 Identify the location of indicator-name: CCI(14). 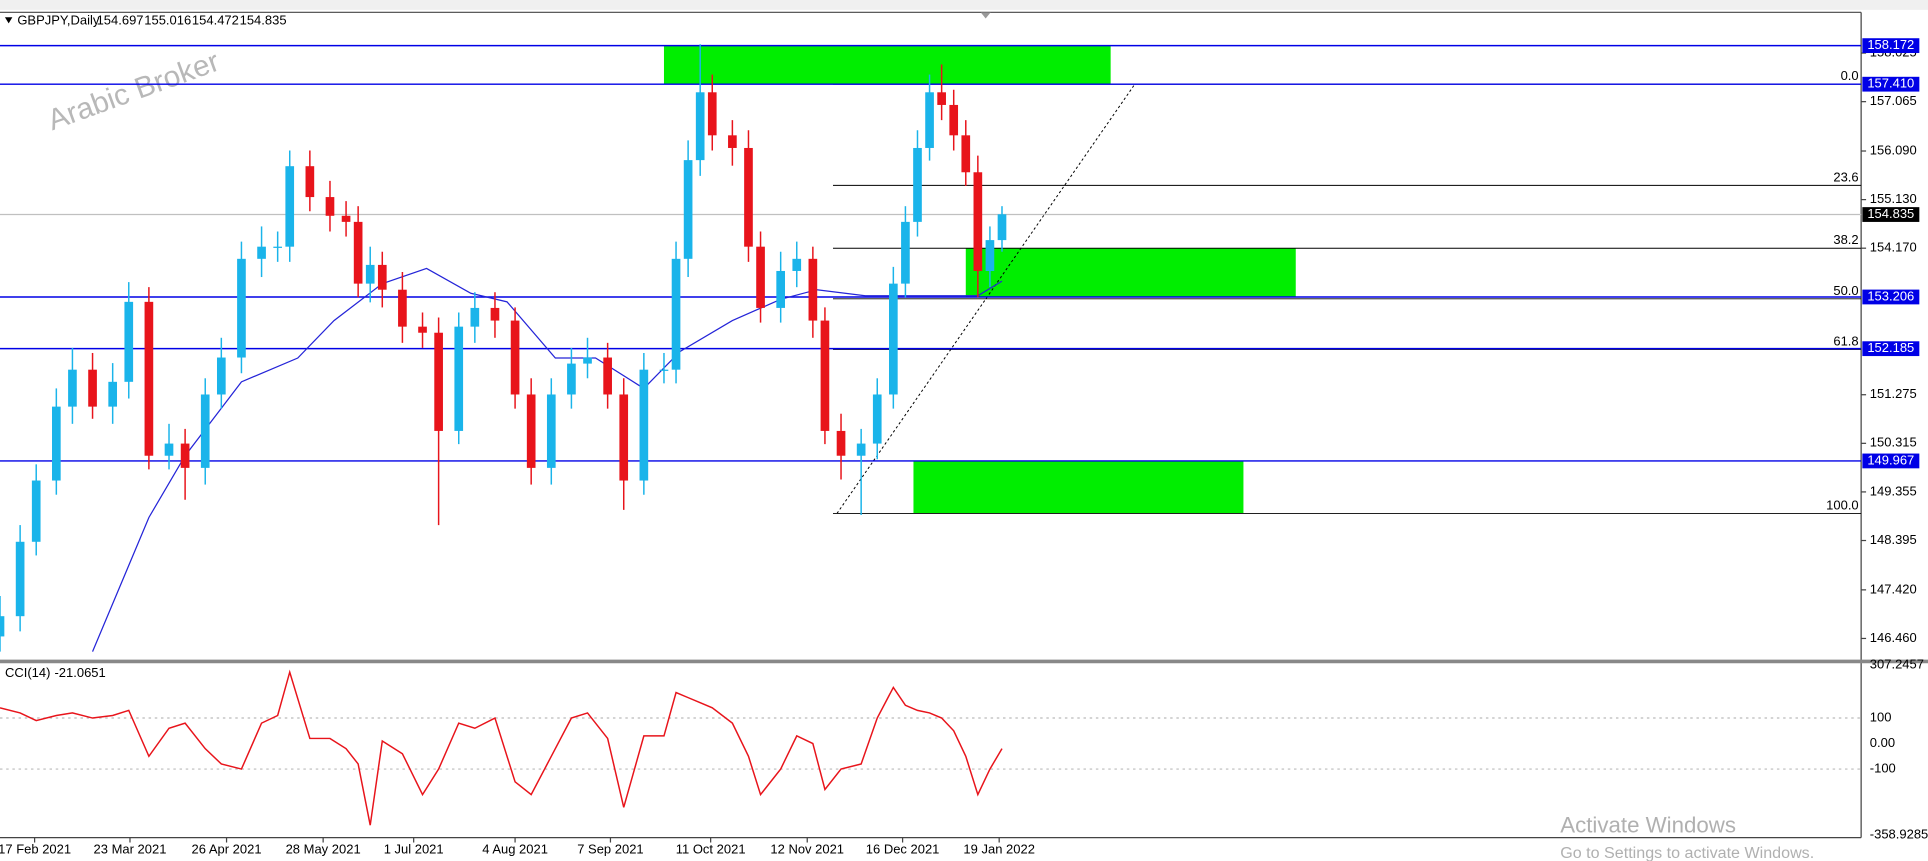
(27, 672).